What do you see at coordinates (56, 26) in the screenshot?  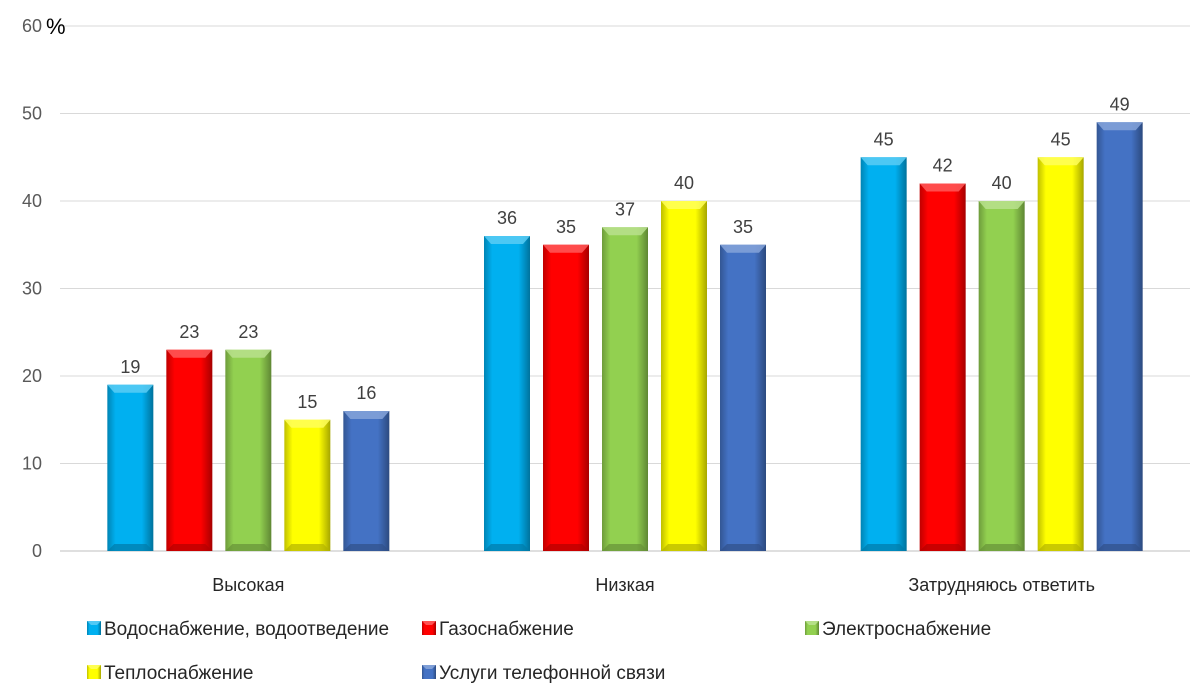 I see `y-unit-label: %` at bounding box center [56, 26].